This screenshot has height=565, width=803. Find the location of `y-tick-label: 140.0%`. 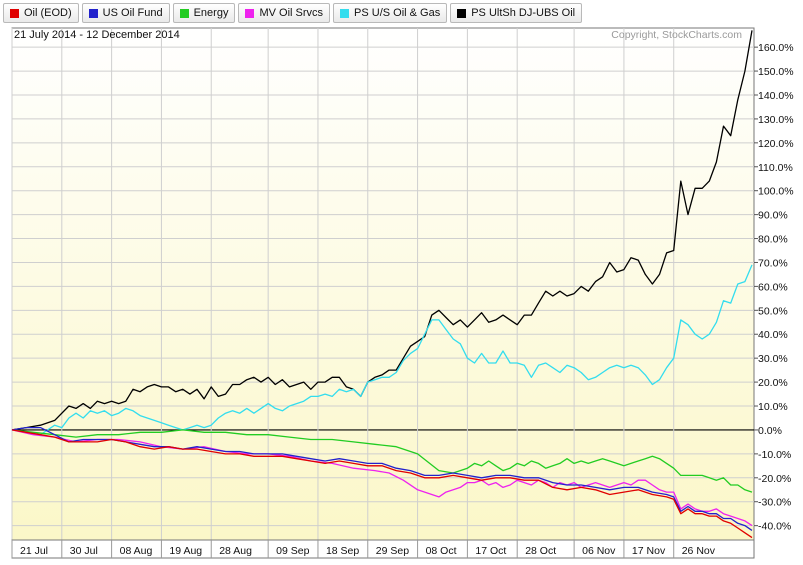

y-tick-label: 140.0% is located at coordinates (776, 96).